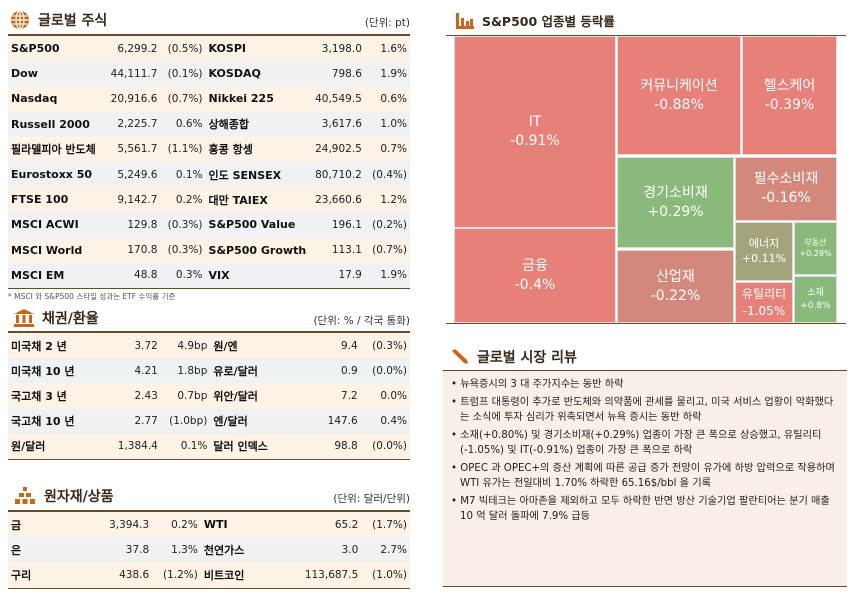  Describe the element at coordinates (393, 73) in the screenshot. I see `change-cell: 1.9%` at that location.